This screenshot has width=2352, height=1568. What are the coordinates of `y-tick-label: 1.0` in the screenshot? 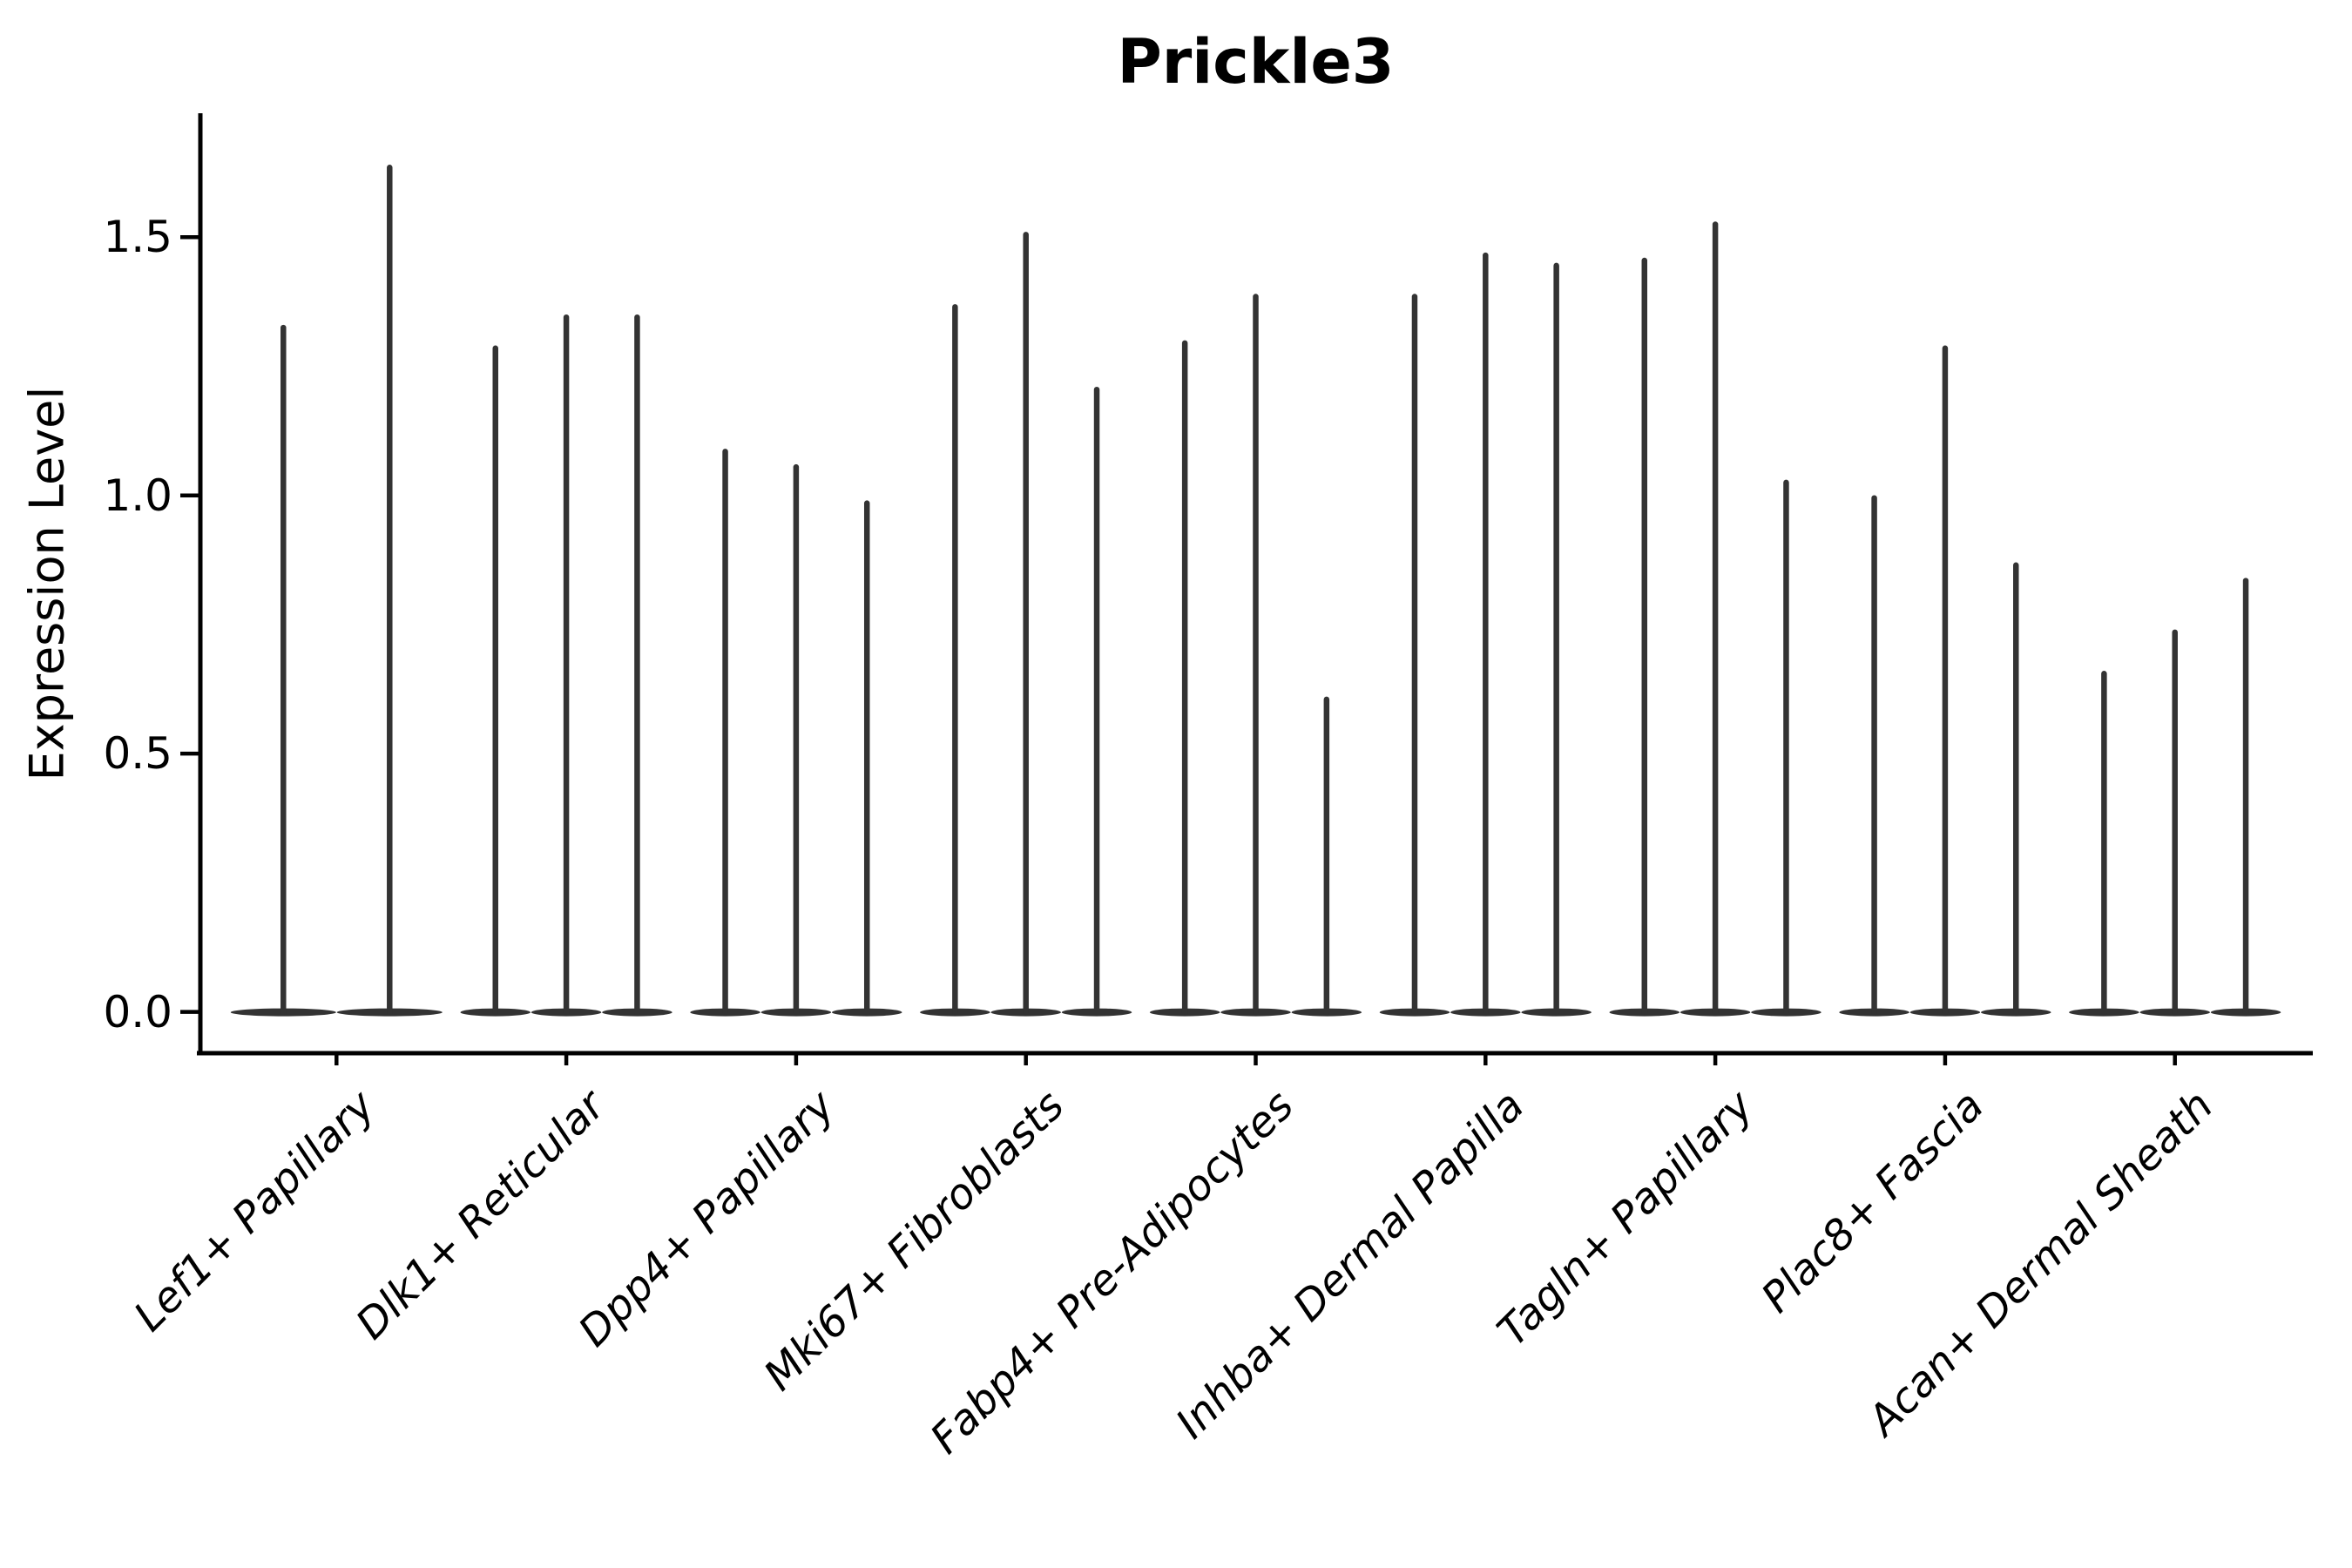 It's located at (137, 495).